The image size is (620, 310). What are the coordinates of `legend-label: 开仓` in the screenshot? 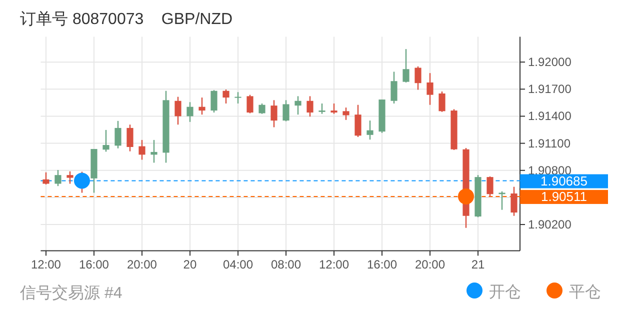 It's located at (505, 292).